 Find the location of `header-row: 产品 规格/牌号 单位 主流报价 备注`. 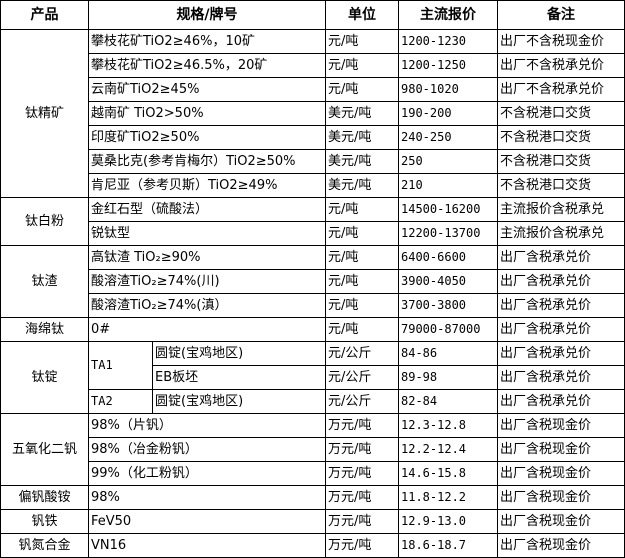

header-row: 产品 规格/牌号 单位 主流报价 备注 is located at coordinates (312, 15).